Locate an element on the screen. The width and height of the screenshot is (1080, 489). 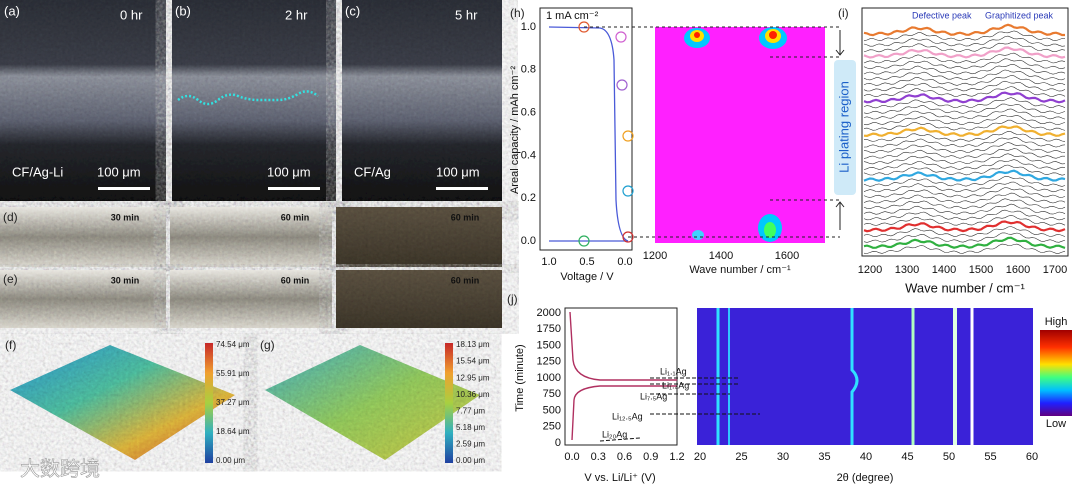
topography: (f) (g) is located at coordinates (242, 400).